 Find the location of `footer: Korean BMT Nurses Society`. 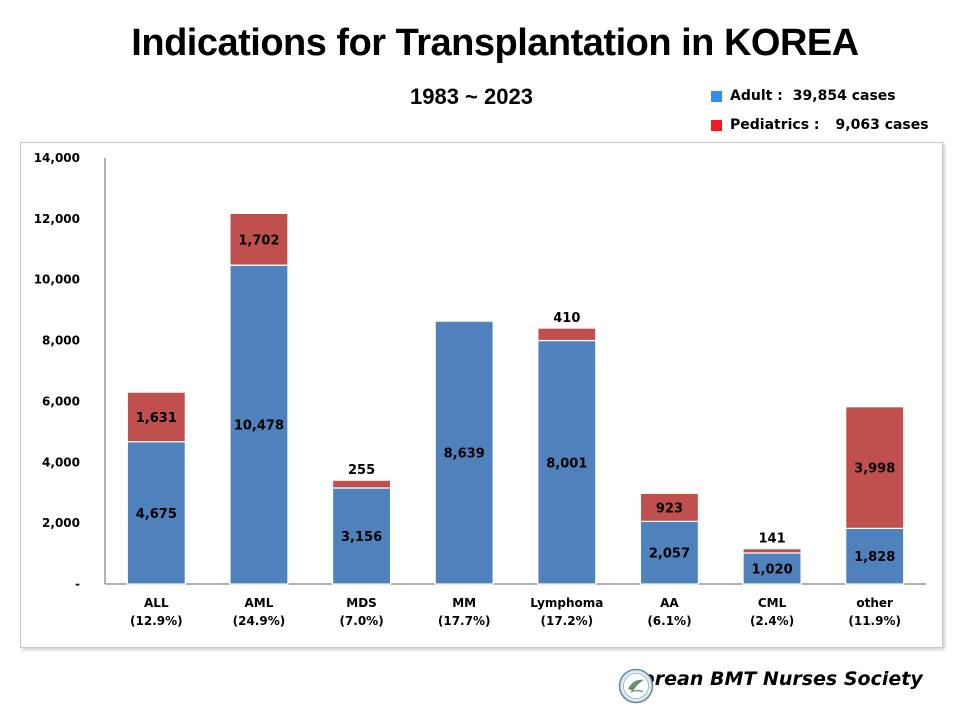

footer: Korean BMT Nurses Society is located at coordinates (770, 686).